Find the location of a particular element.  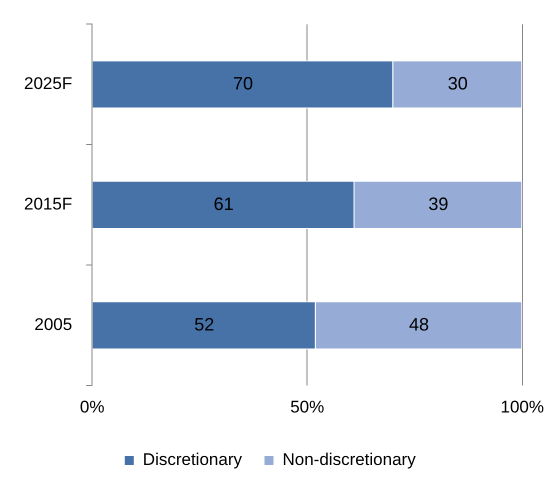

y-tick-label: 2005 is located at coordinates (53, 324).